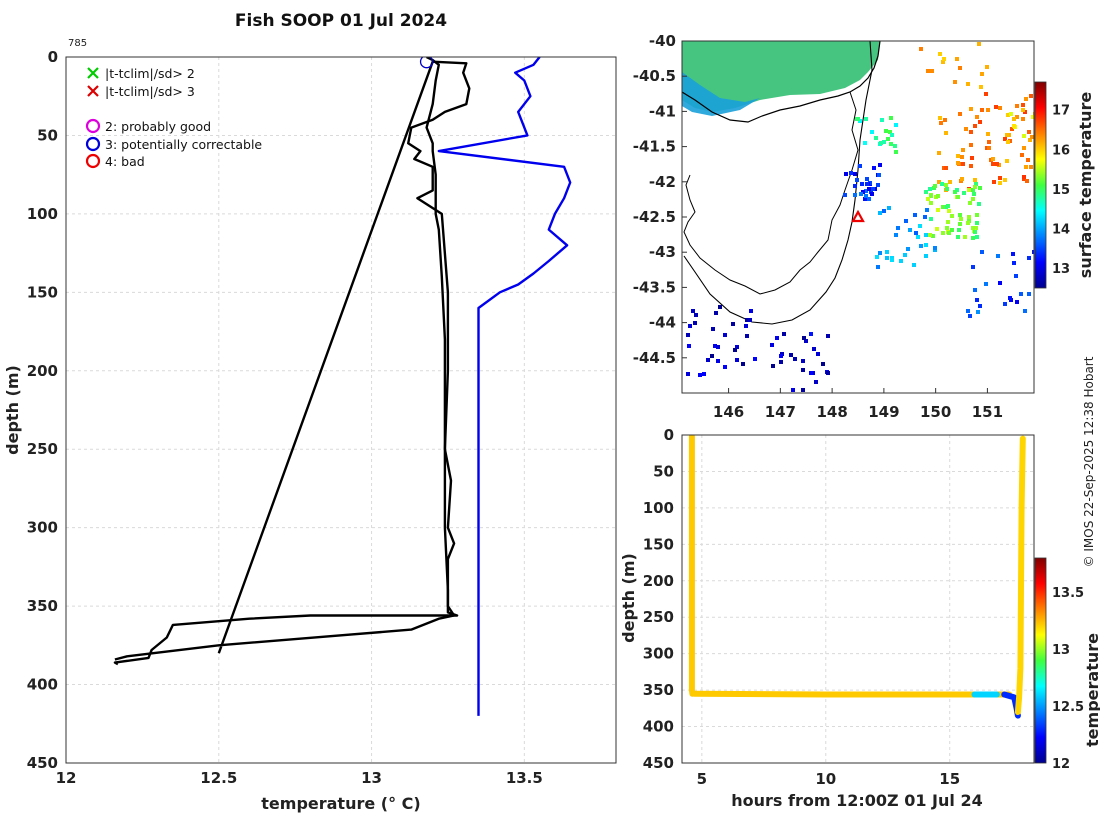 The image size is (1100, 820). I want to click on timeseries-colorbar-tick: 12.5, so click(1068, 707).